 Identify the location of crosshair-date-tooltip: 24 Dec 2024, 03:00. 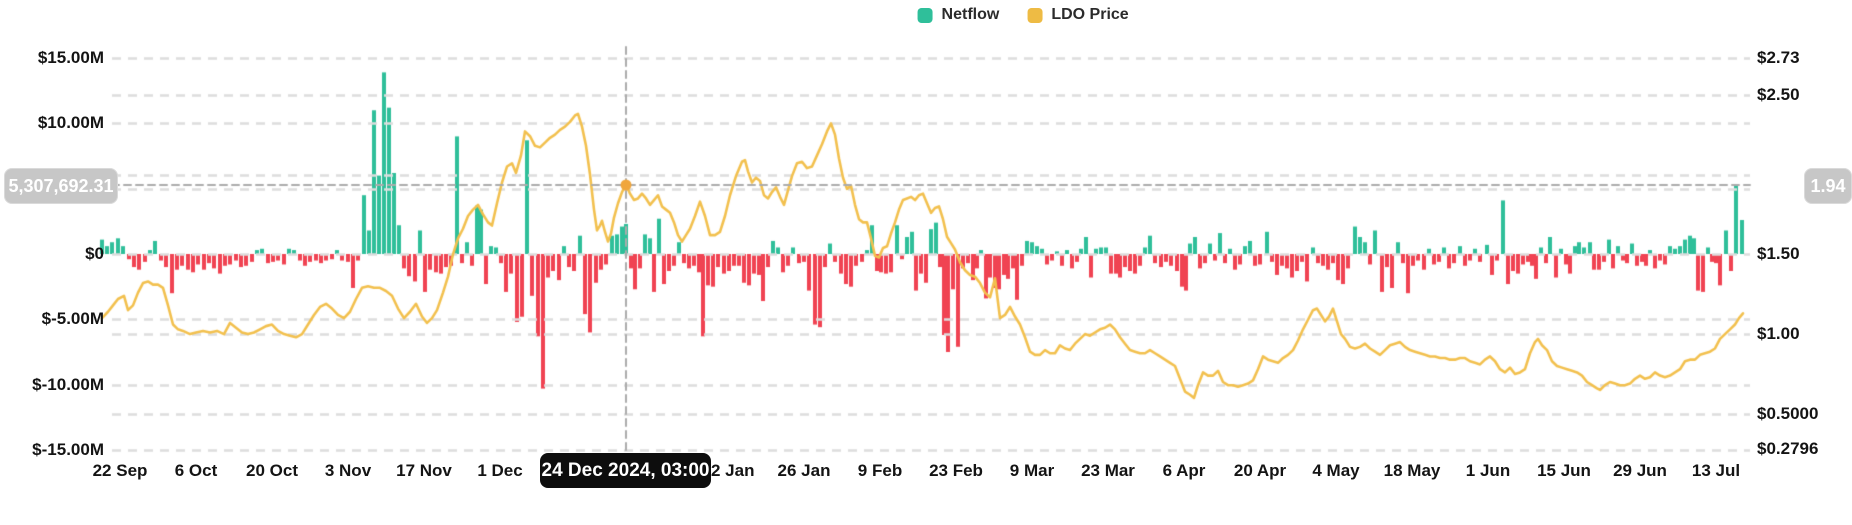
(625, 470).